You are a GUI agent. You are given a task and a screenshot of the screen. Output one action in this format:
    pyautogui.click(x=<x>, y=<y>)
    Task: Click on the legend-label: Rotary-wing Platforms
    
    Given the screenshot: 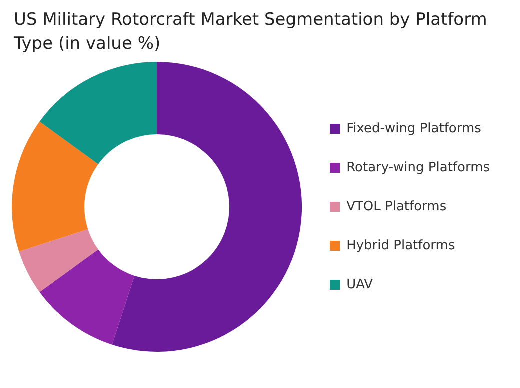 What is the action you would take?
    pyautogui.click(x=418, y=168)
    